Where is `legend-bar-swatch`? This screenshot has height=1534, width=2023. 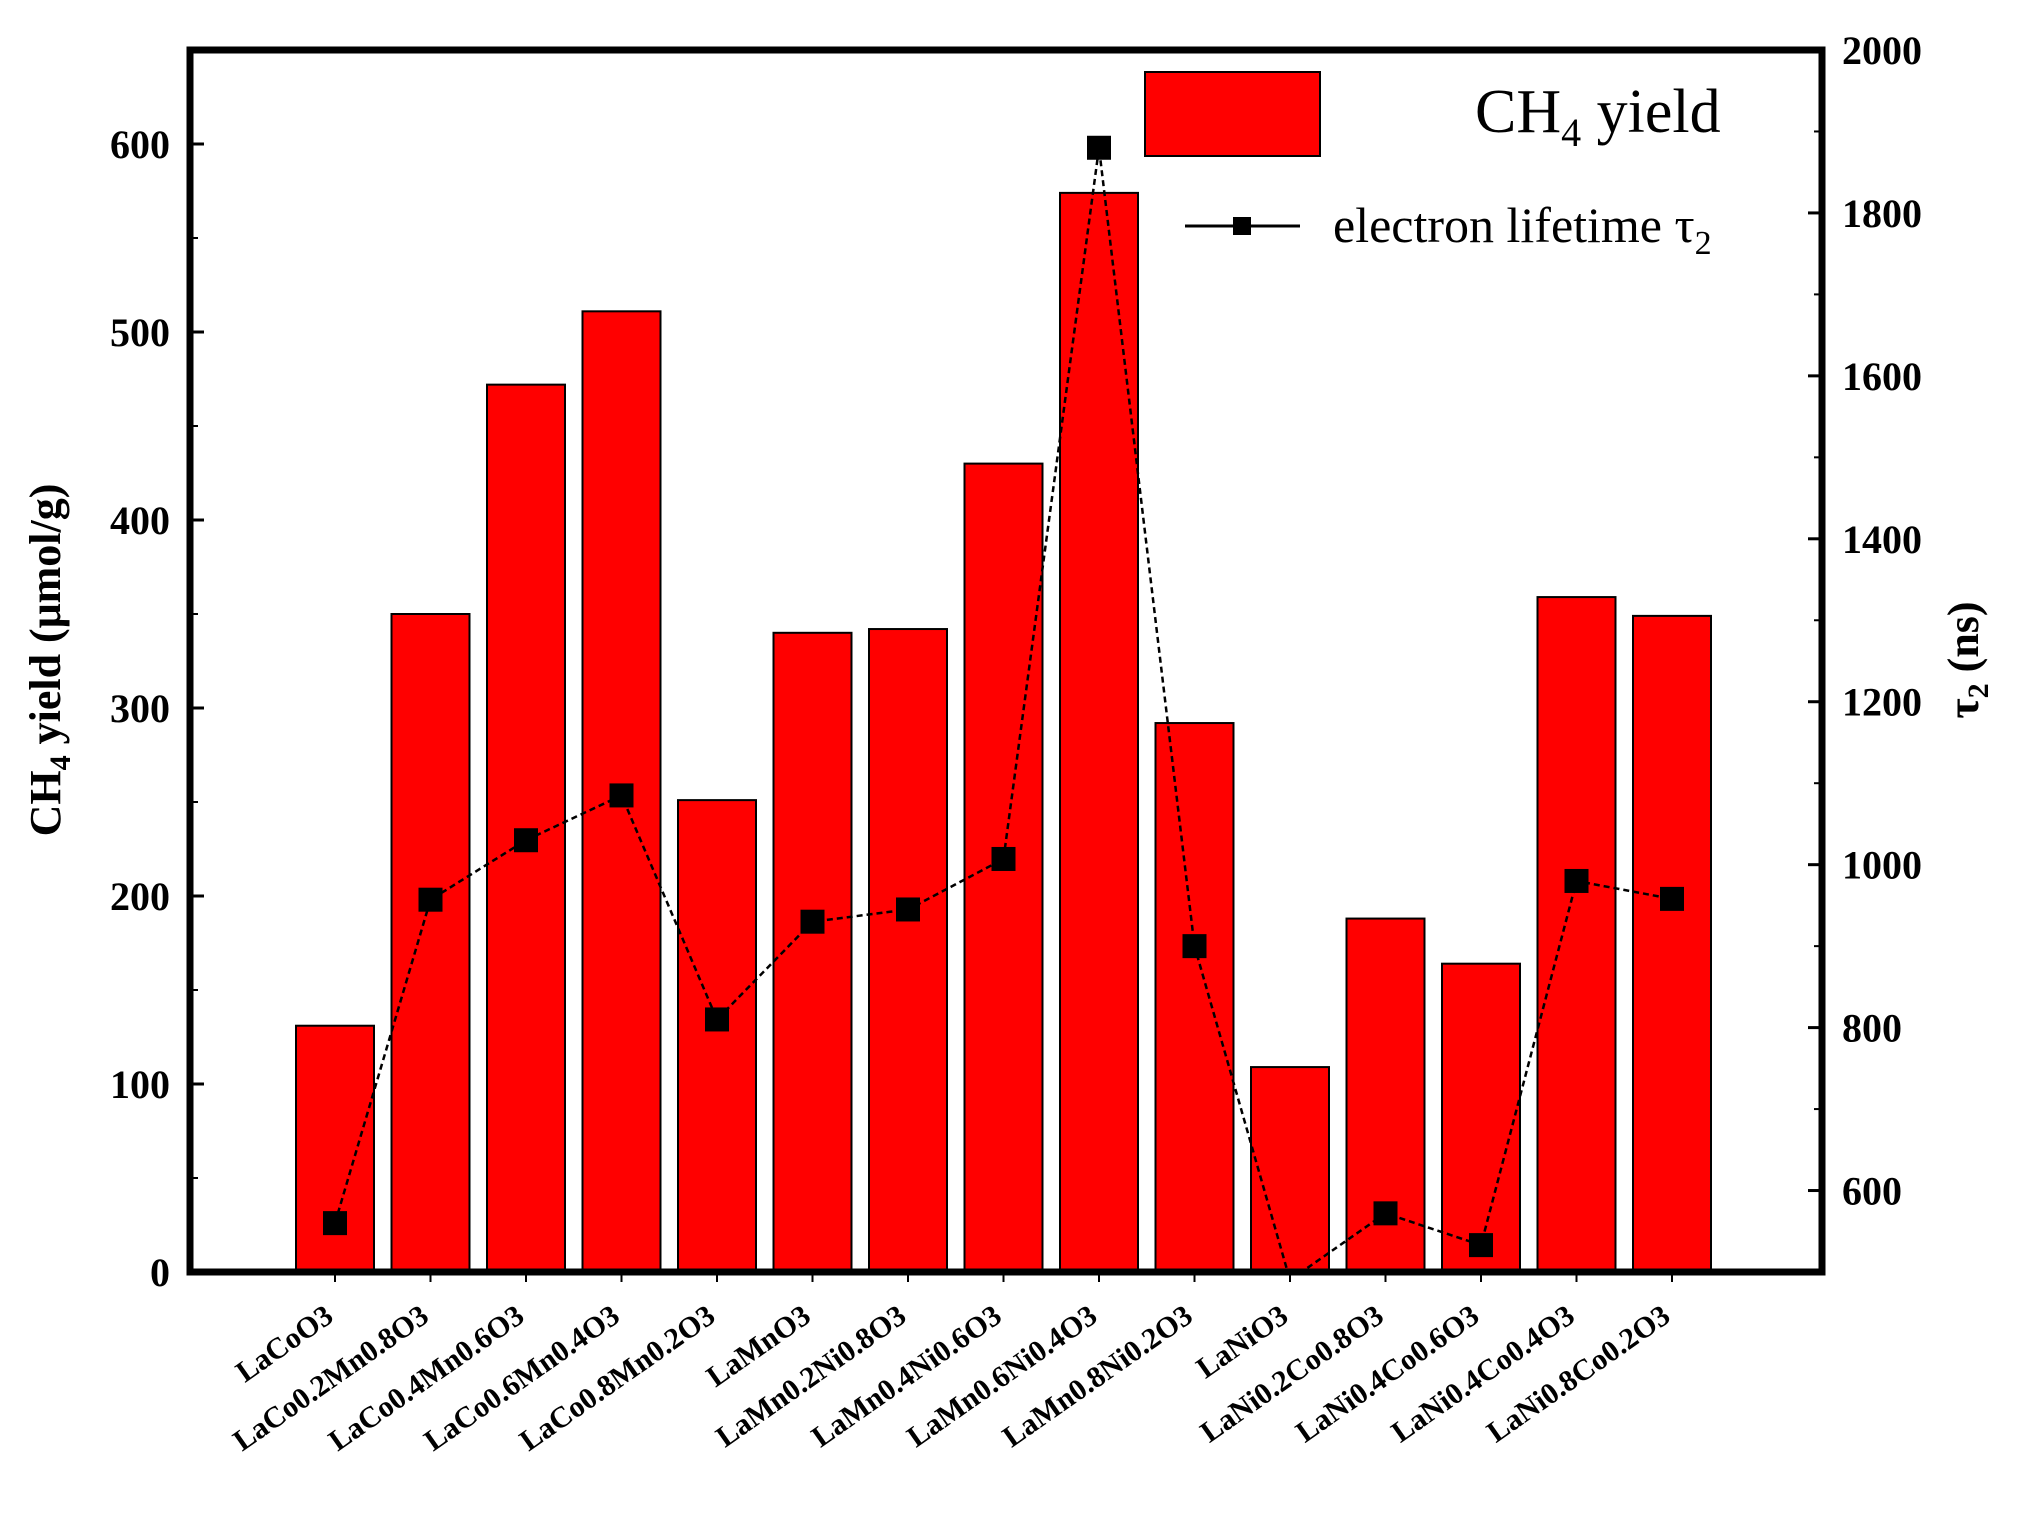 legend-bar-swatch is located at coordinates (1232, 114).